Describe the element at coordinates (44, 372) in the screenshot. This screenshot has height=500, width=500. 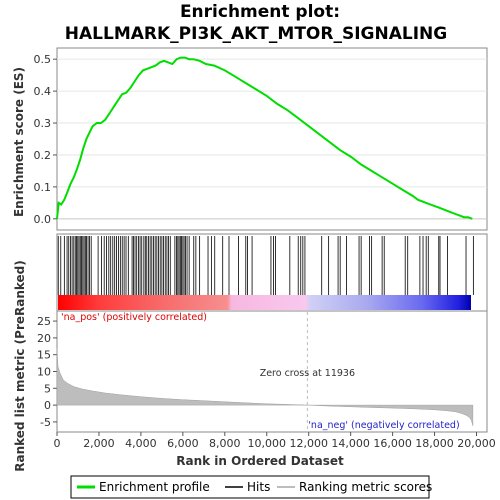
I see `ranking-y-tick-label: 10` at that location.